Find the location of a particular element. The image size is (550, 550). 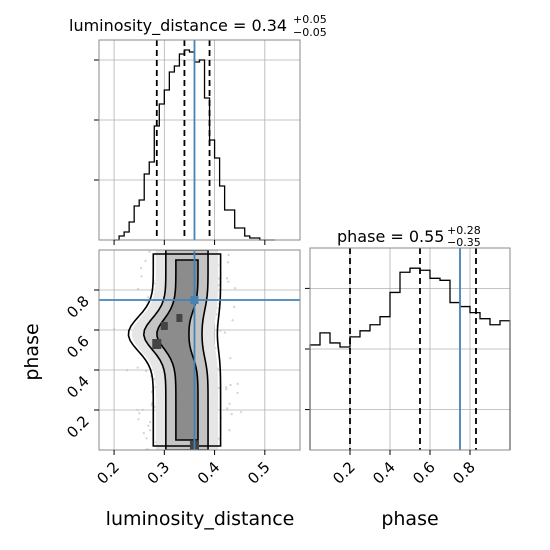

2d-ytick-label-2: 0.6 is located at coordinates (78, 347).